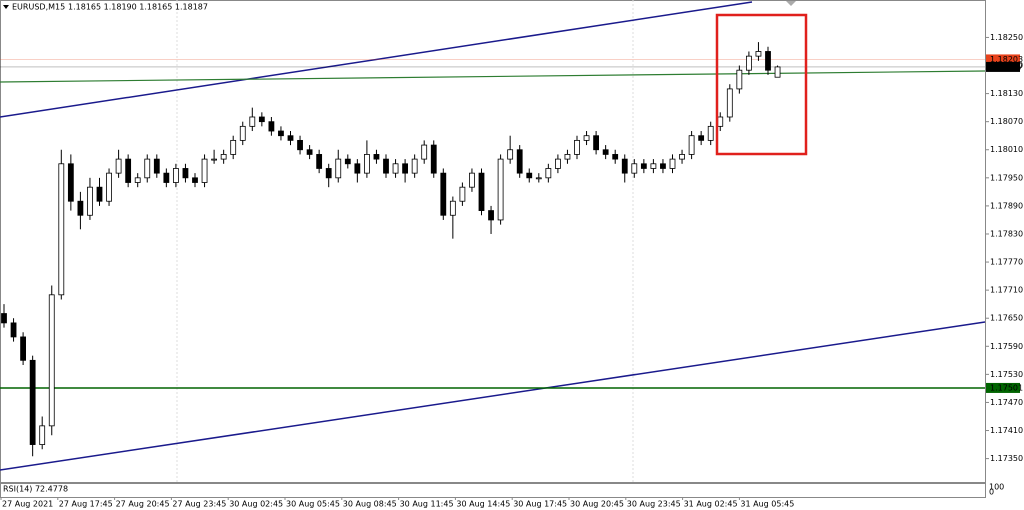  Describe the element at coordinates (313, 504) in the screenshot. I see `x-tick-label: 30 Aug 05:45` at that location.